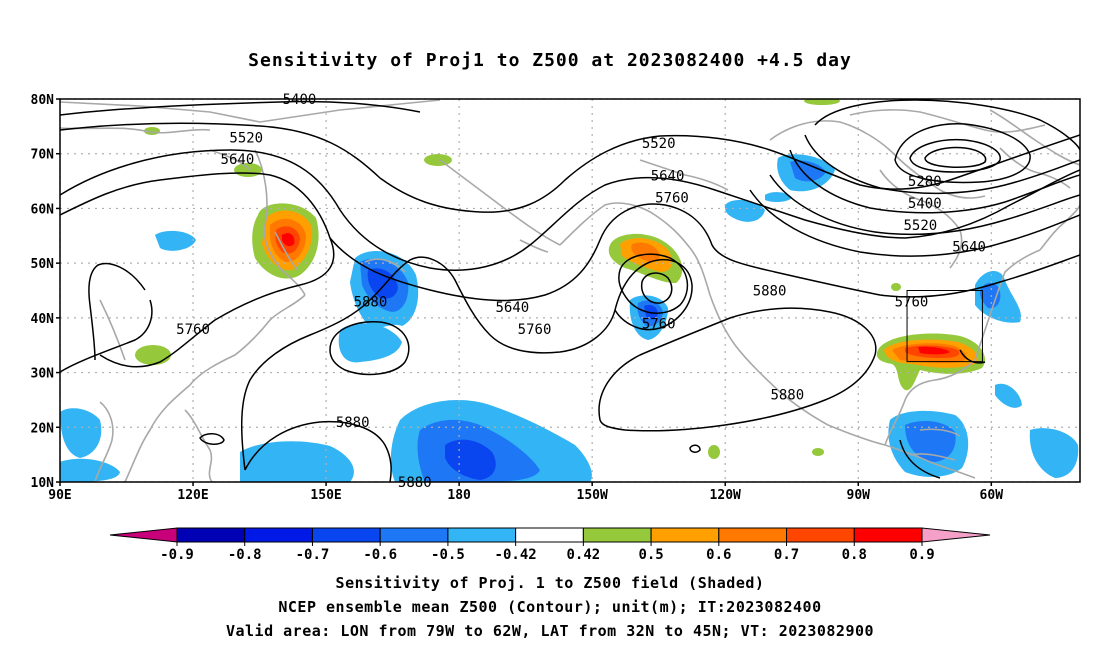 Image resolution: width=1100 pixels, height=650 pixels. What do you see at coordinates (43, 374) in the screenshot?
I see `lat-tick-label: 30N` at bounding box center [43, 374].